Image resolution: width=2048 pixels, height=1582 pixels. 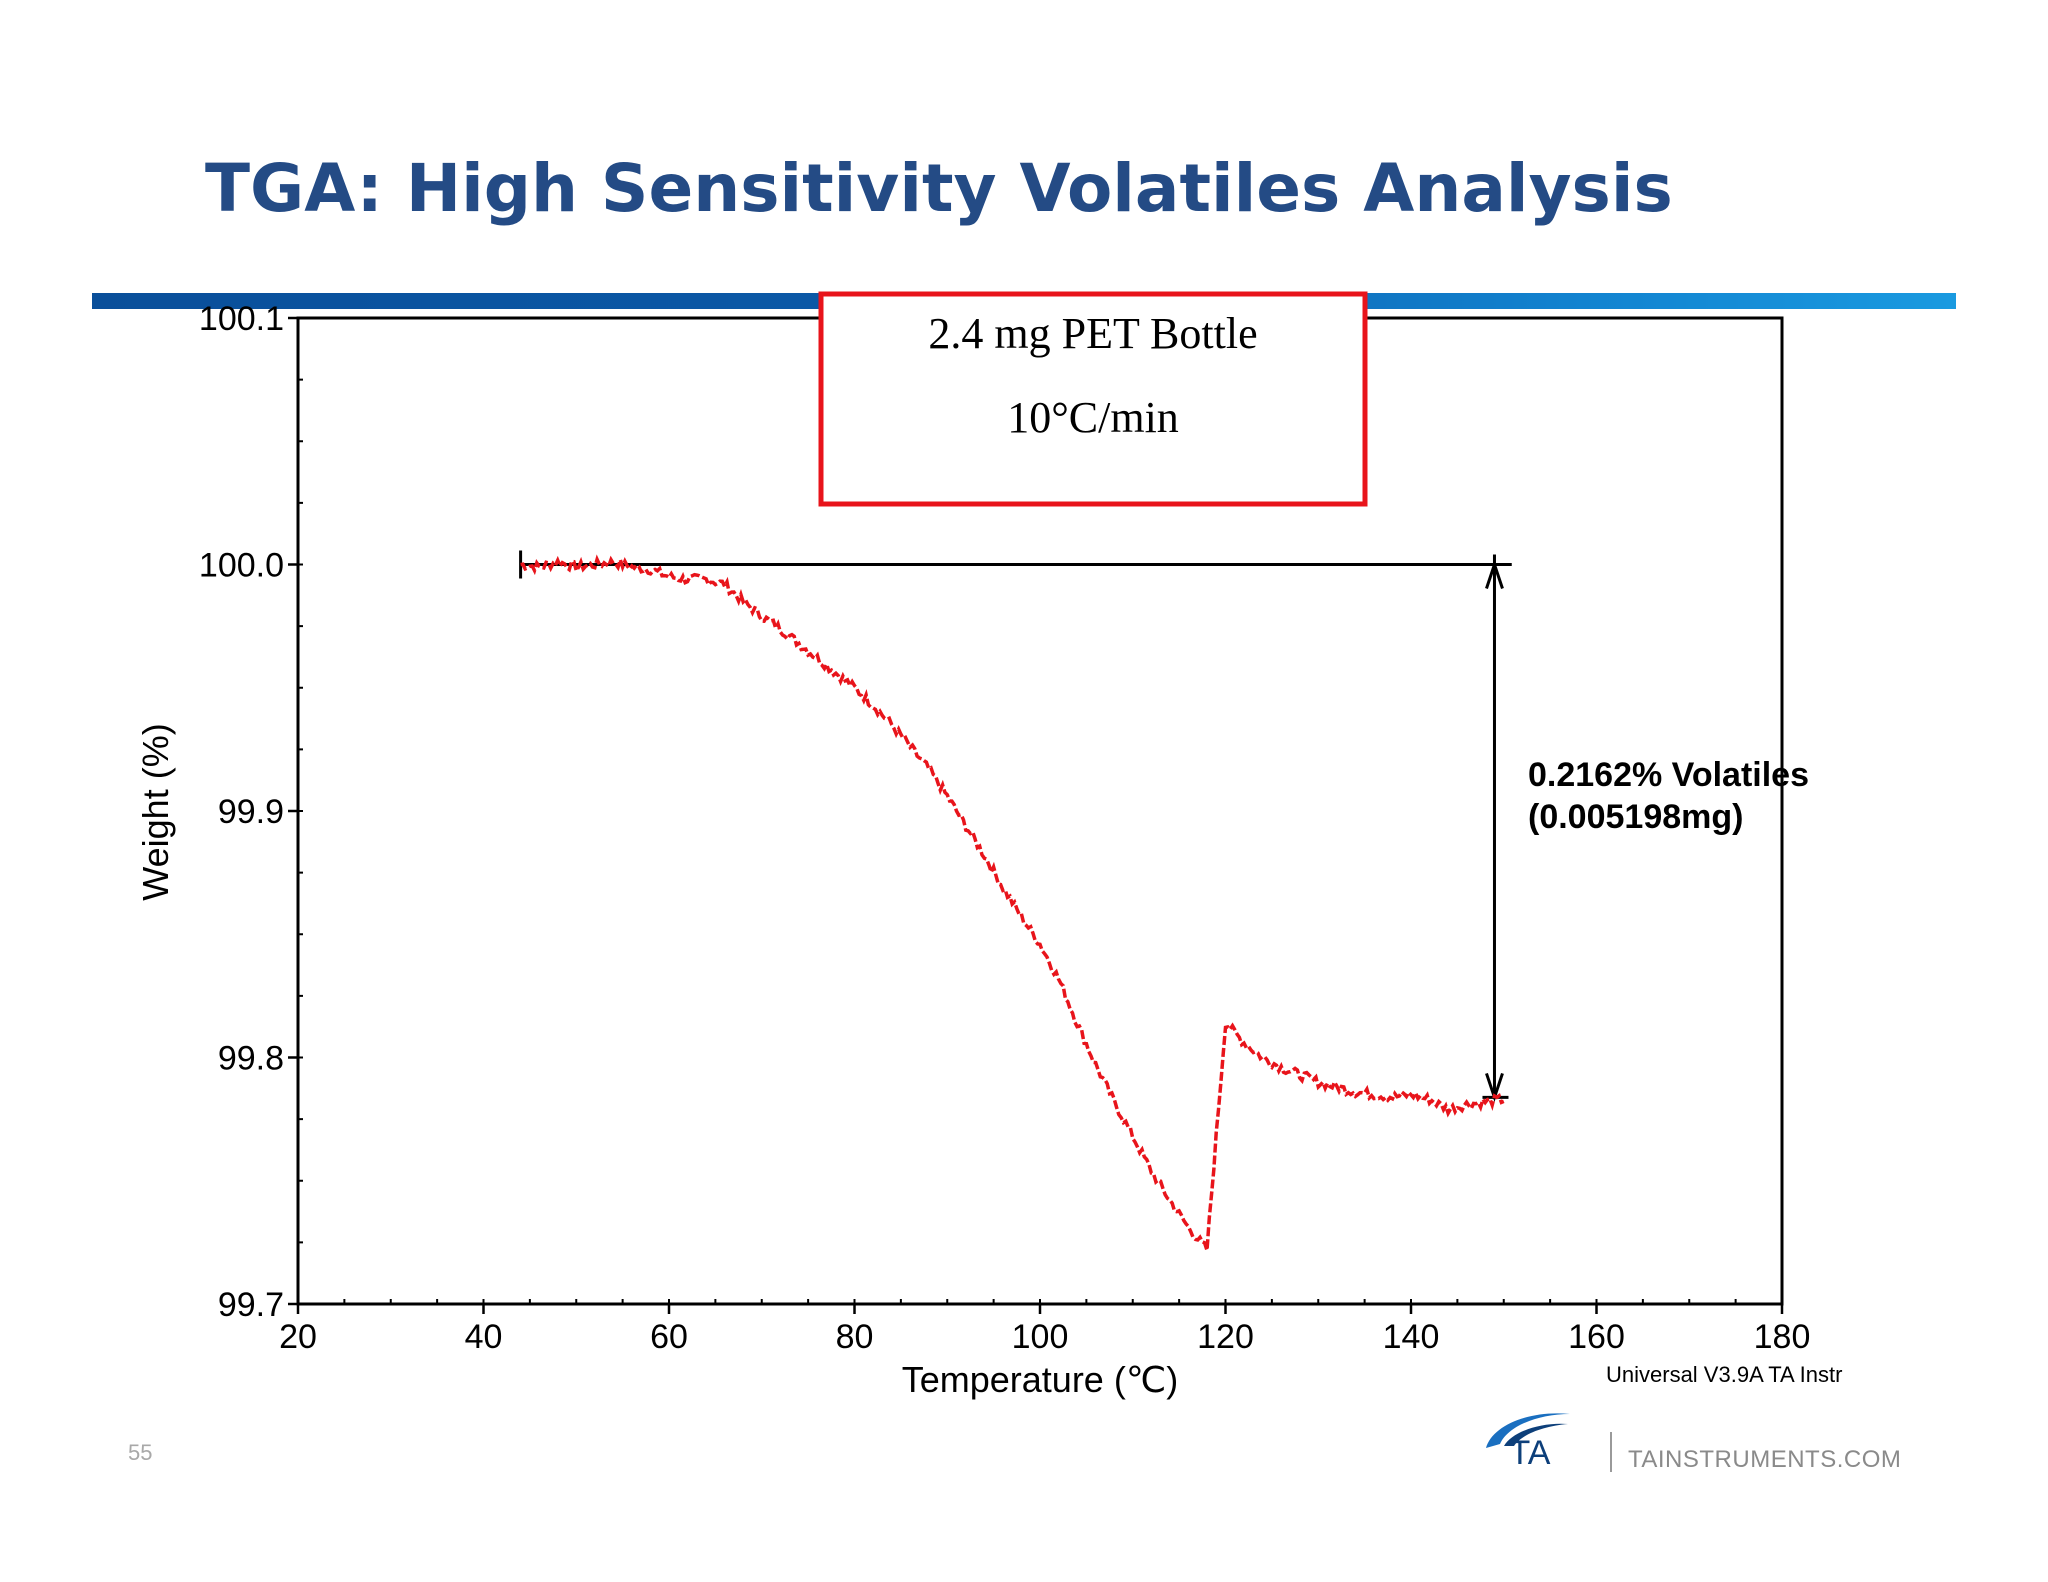 I want to click on step-arrow-up-icon, so click(x=1494, y=574).